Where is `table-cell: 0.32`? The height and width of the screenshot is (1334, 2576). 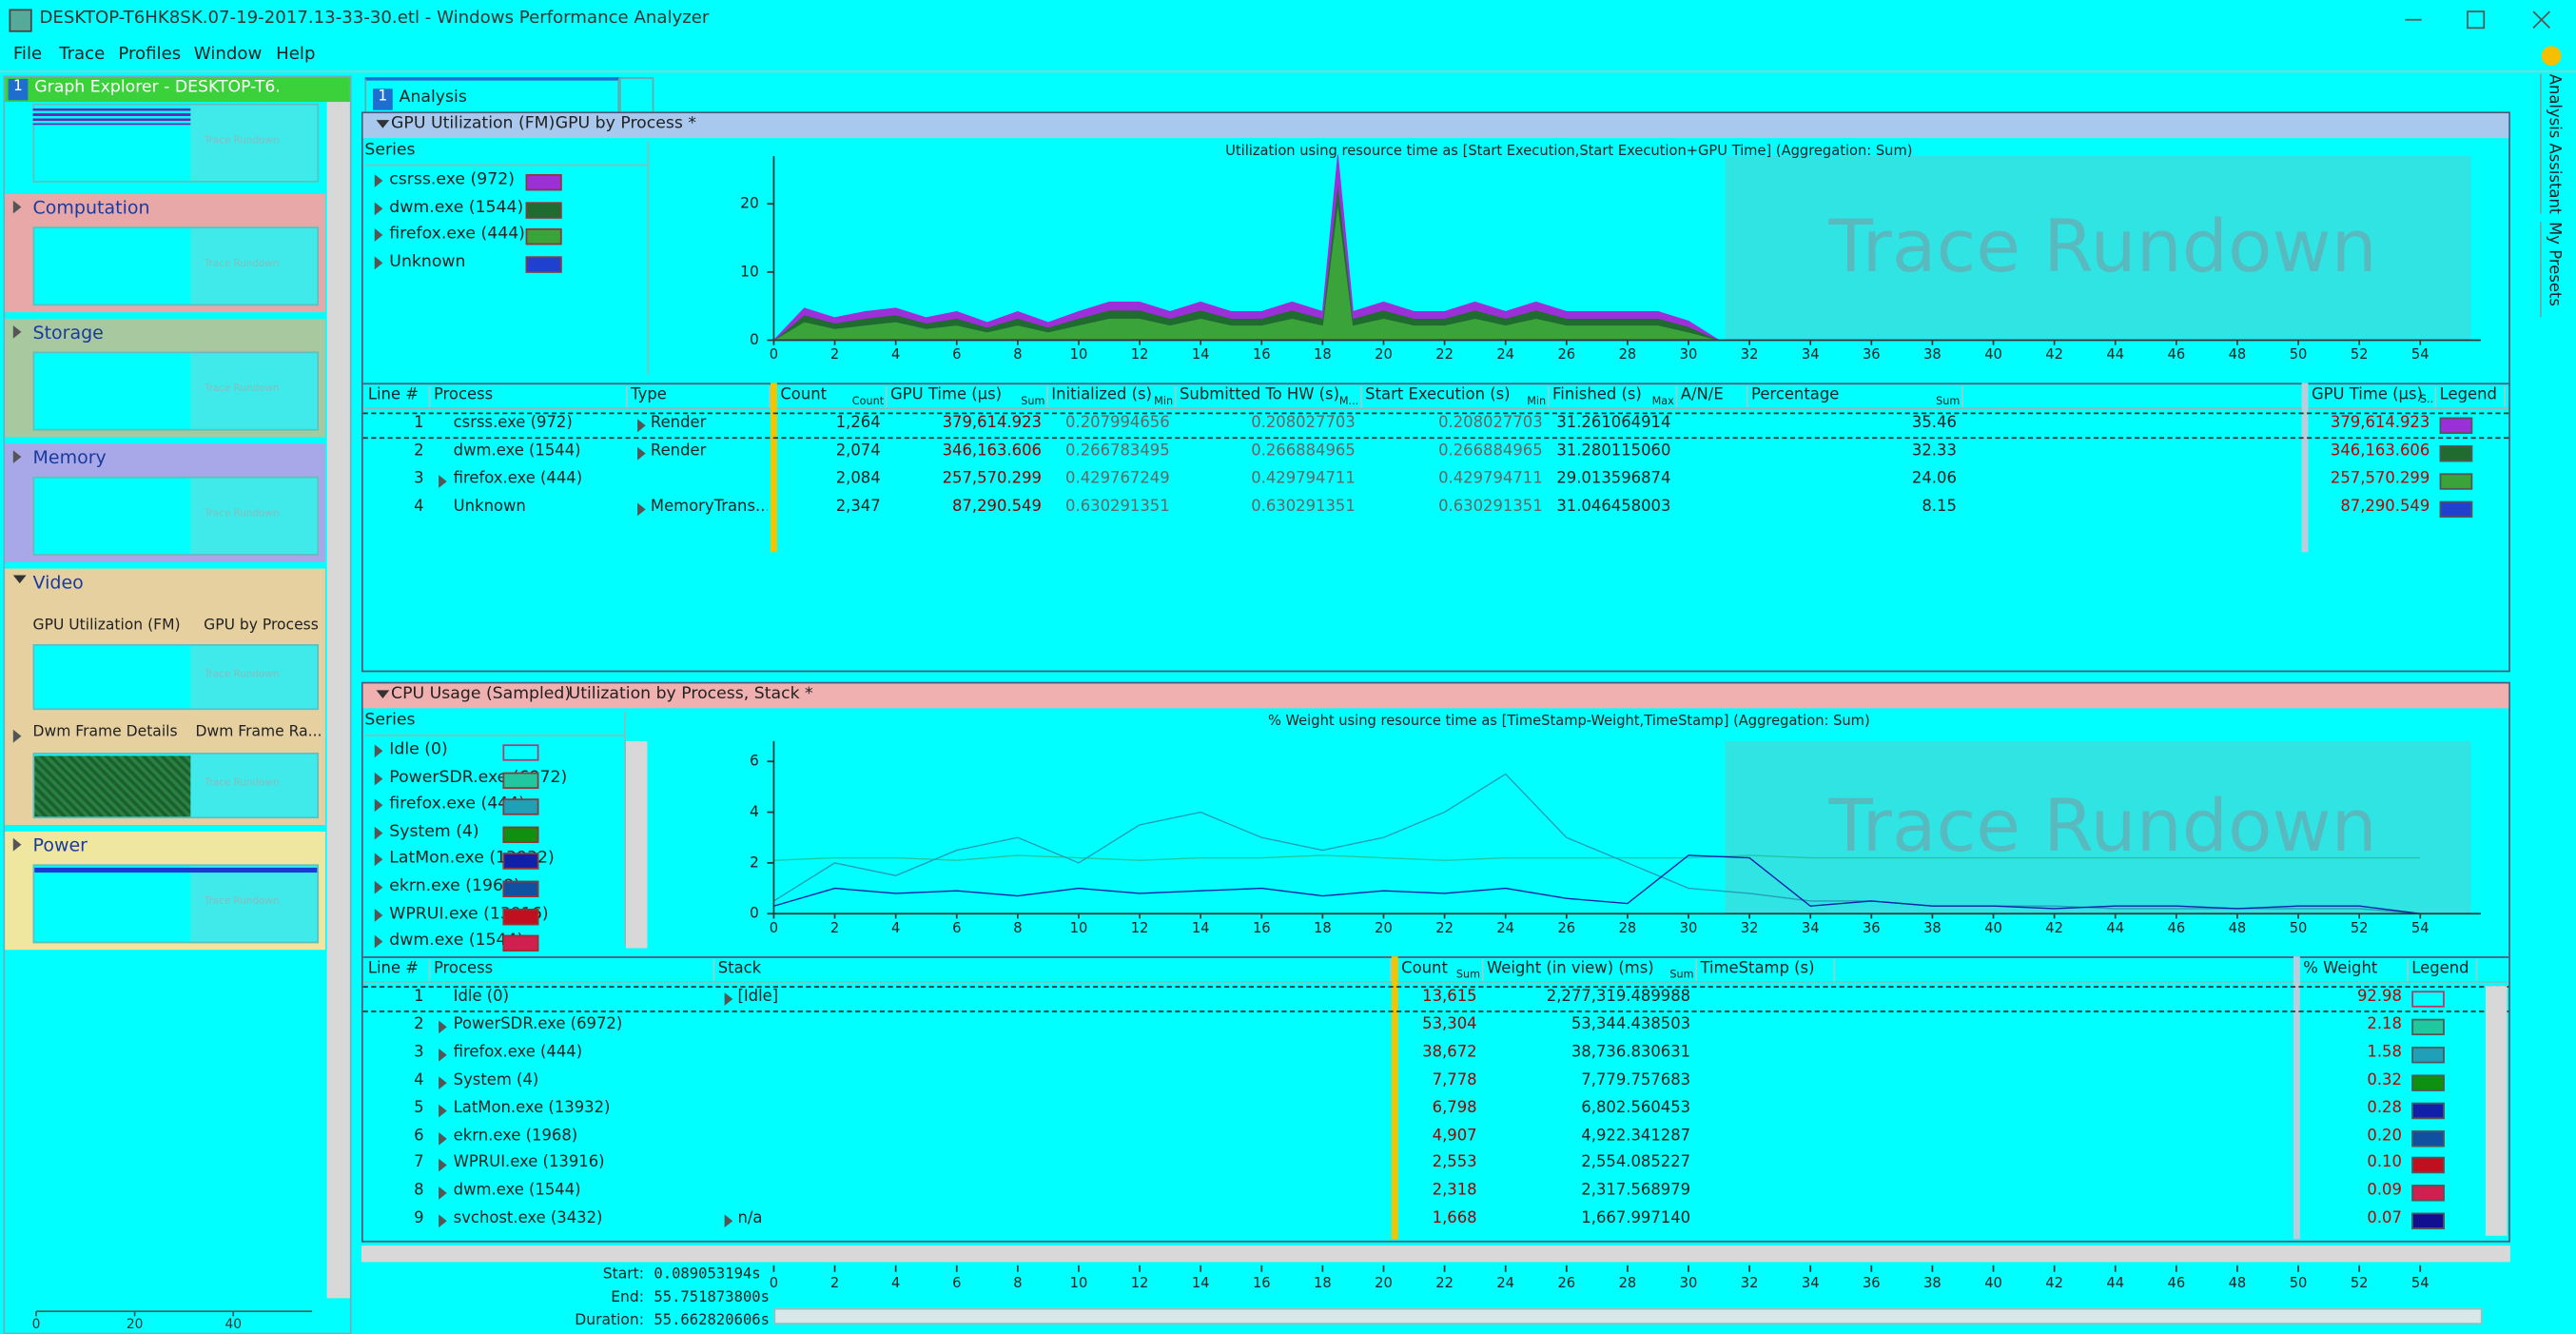 table-cell: 0.32 is located at coordinates (2384, 1079).